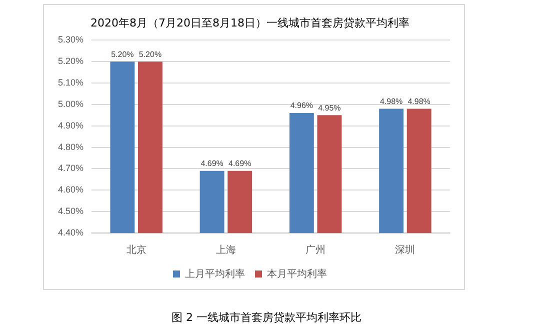 The width and height of the screenshot is (533, 333). Describe the element at coordinates (266, 317) in the screenshot. I see `caption: 图 2 一线城市首套房贷款平均利率环比` at that location.